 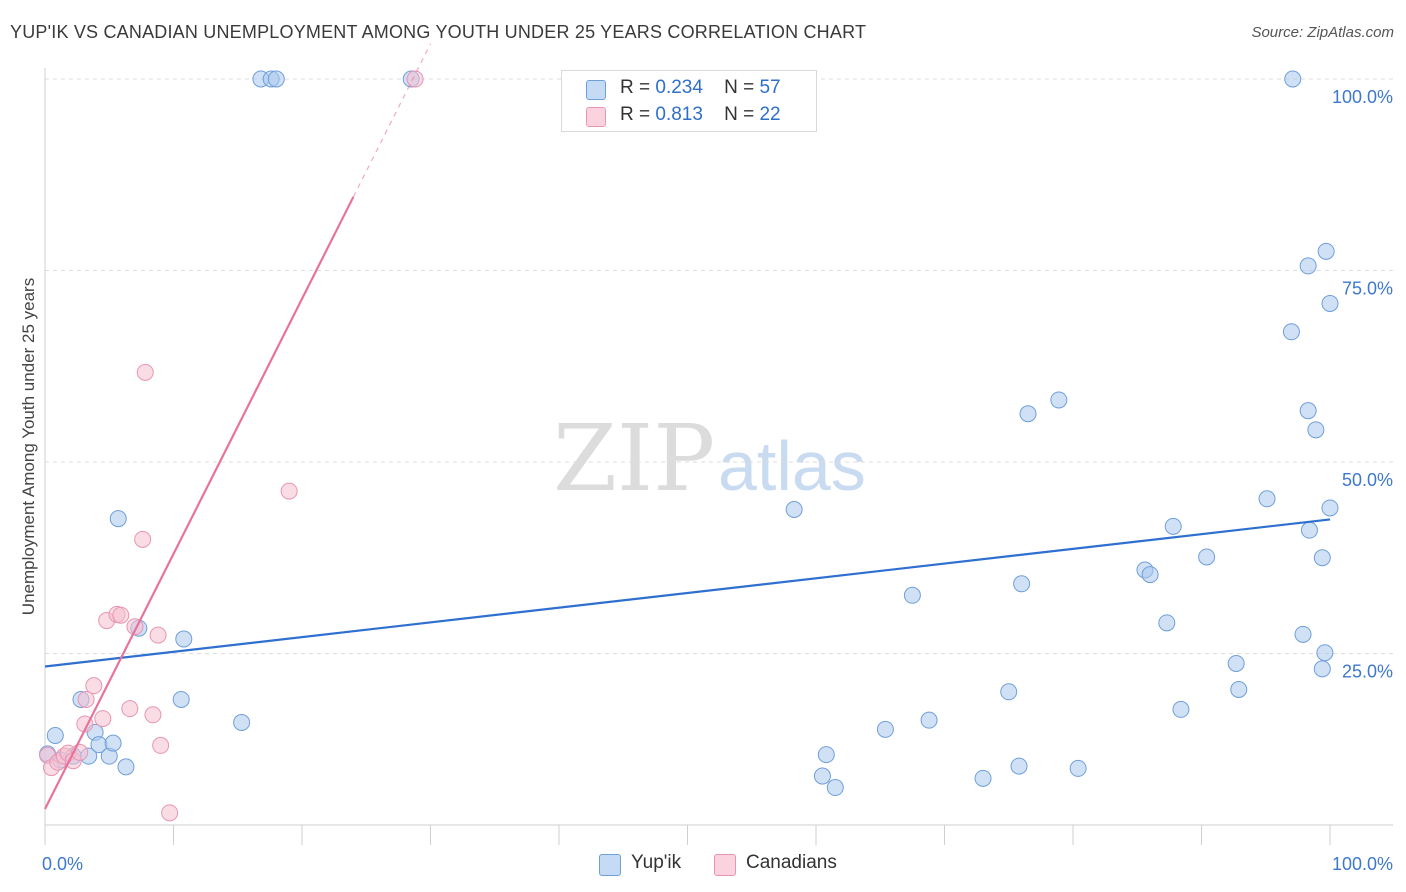 What do you see at coordinates (656, 862) in the screenshot?
I see `bottom-legend-label-yupik: Yup'ik` at bounding box center [656, 862].